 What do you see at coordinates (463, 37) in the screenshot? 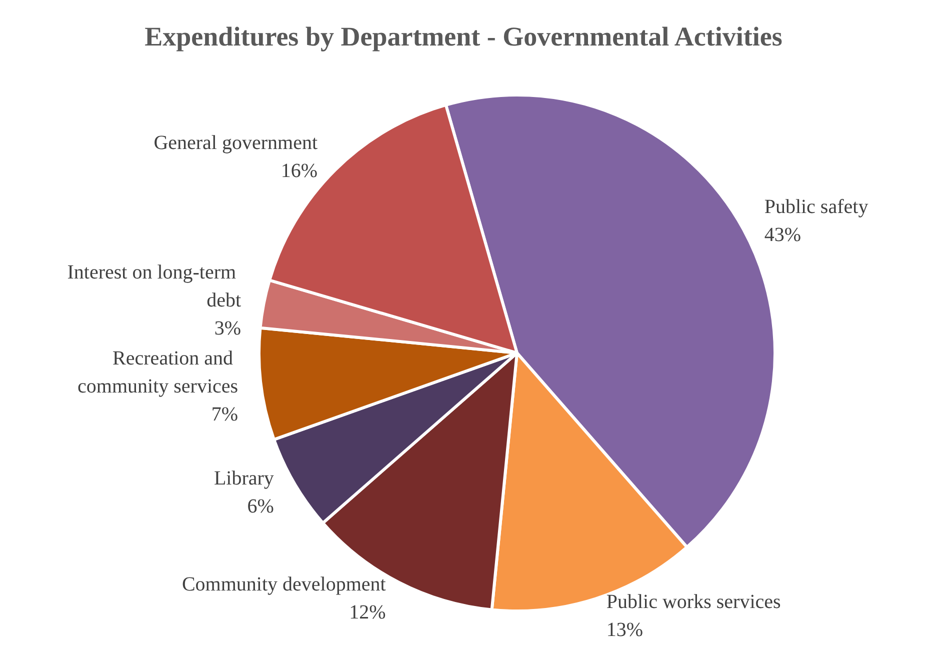
I see `chart-title: Expenditures by Department - Governmental Activities` at bounding box center [463, 37].